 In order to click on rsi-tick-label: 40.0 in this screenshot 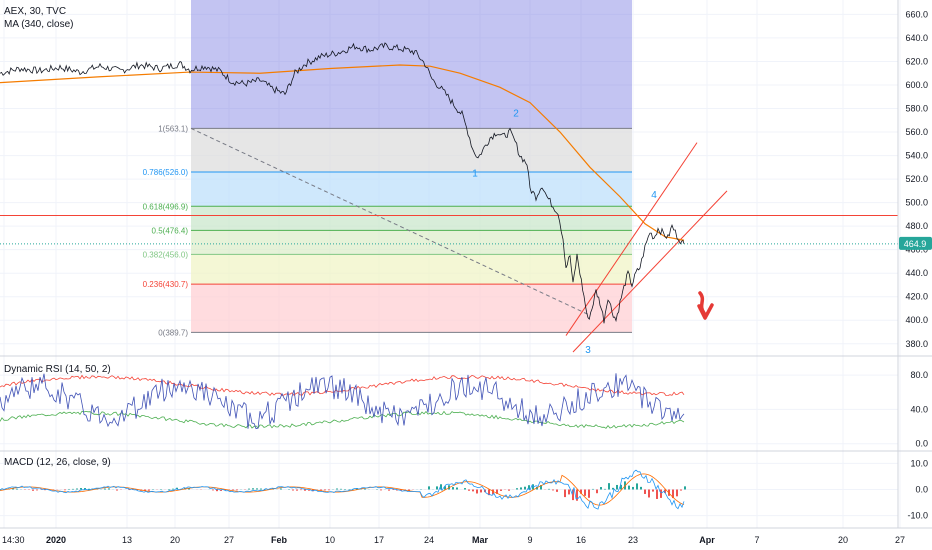, I will do `click(919, 409)`.